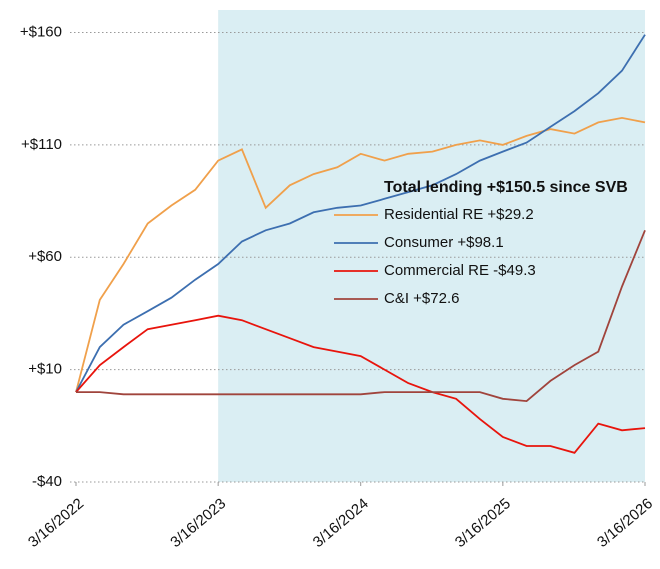 Image resolution: width=660 pixels, height=569 pixels. Describe the element at coordinates (41, 31) in the screenshot. I see `y-tick-label: +$160` at that location.